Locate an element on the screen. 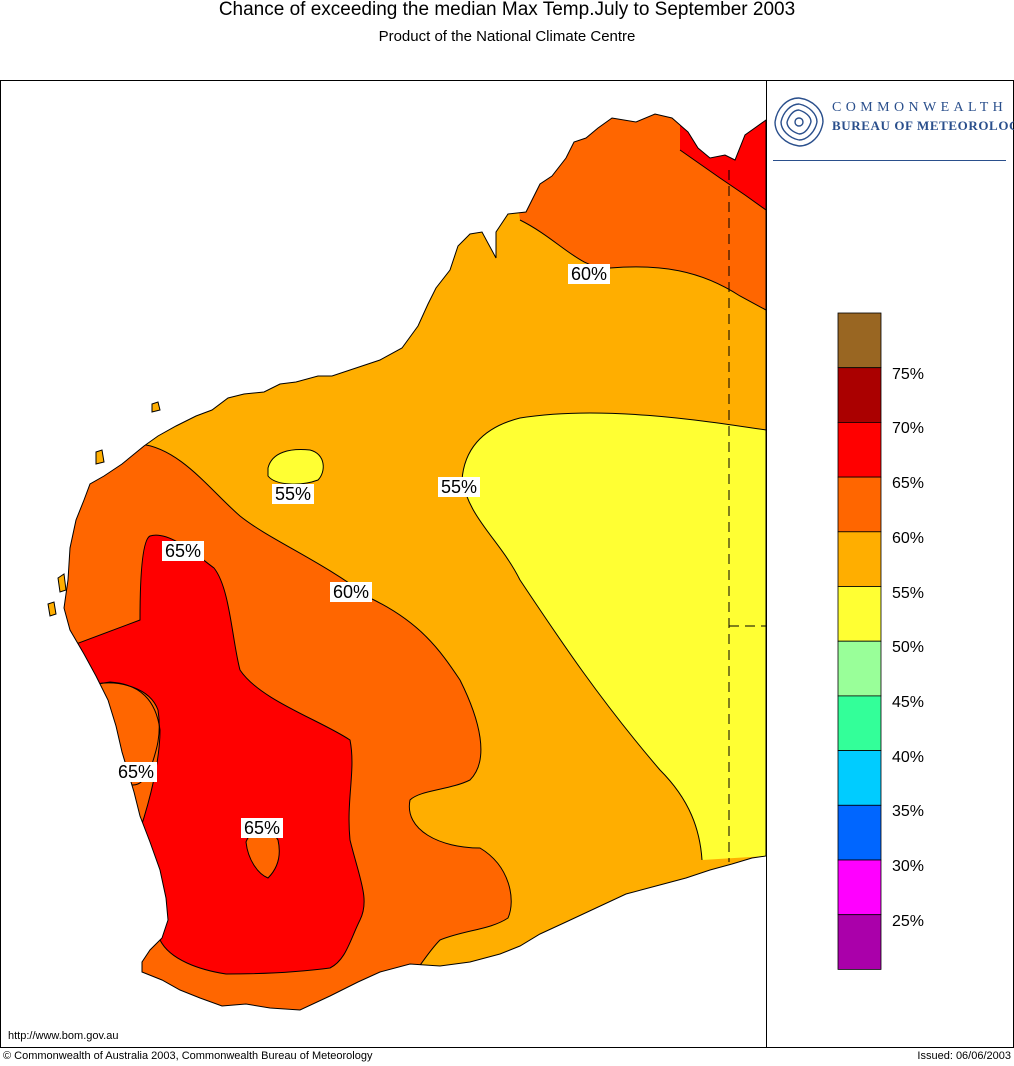  state-border is located at coordinates (747, 516).